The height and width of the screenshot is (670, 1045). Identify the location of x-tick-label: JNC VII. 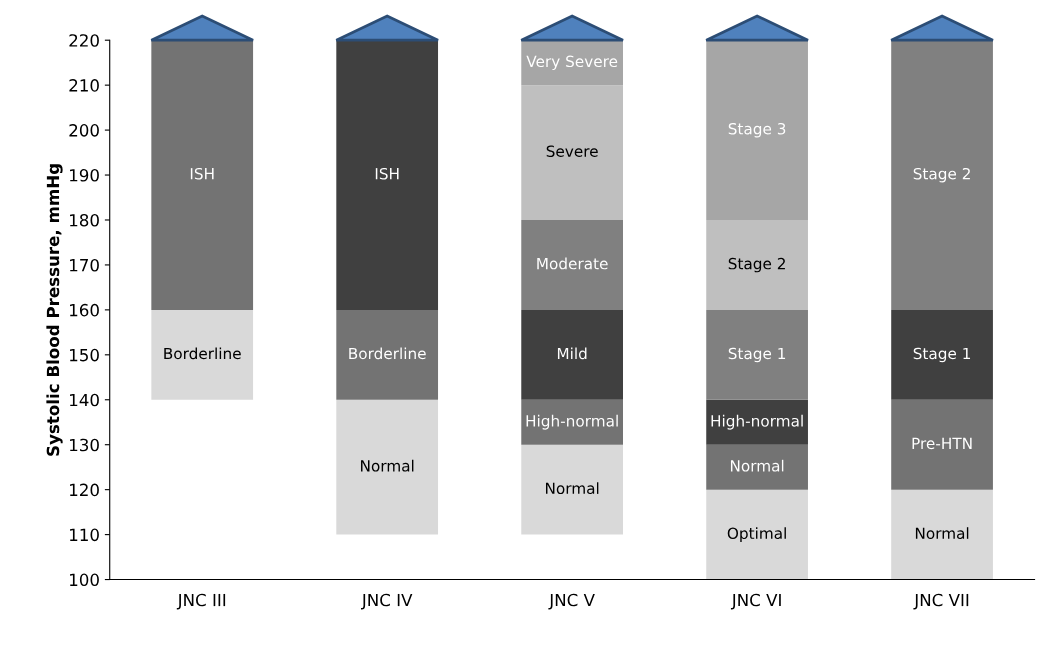
(941, 601).